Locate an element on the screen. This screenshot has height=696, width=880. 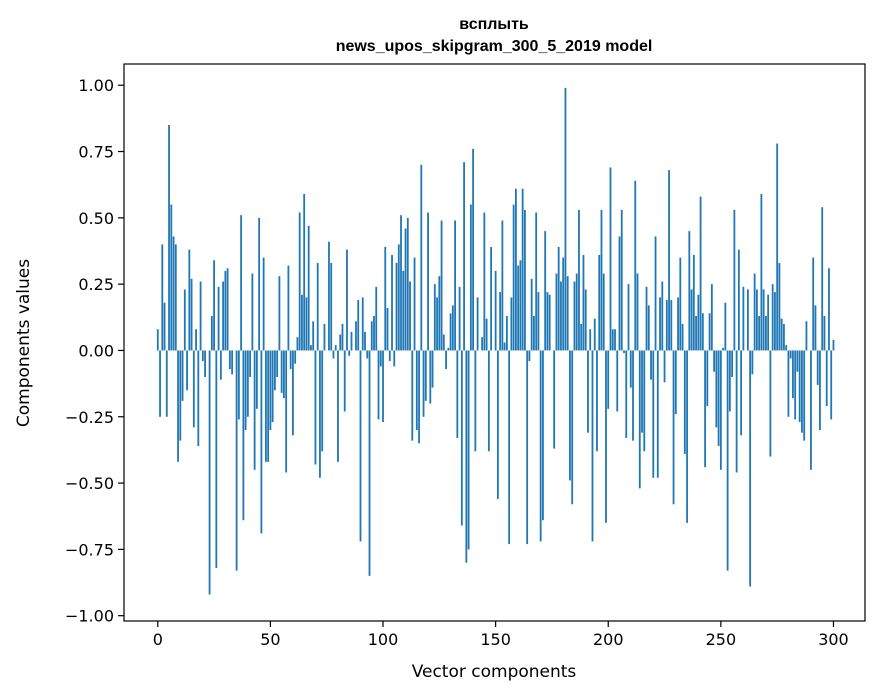
x-tick-label: 50 is located at coordinates (270, 639).